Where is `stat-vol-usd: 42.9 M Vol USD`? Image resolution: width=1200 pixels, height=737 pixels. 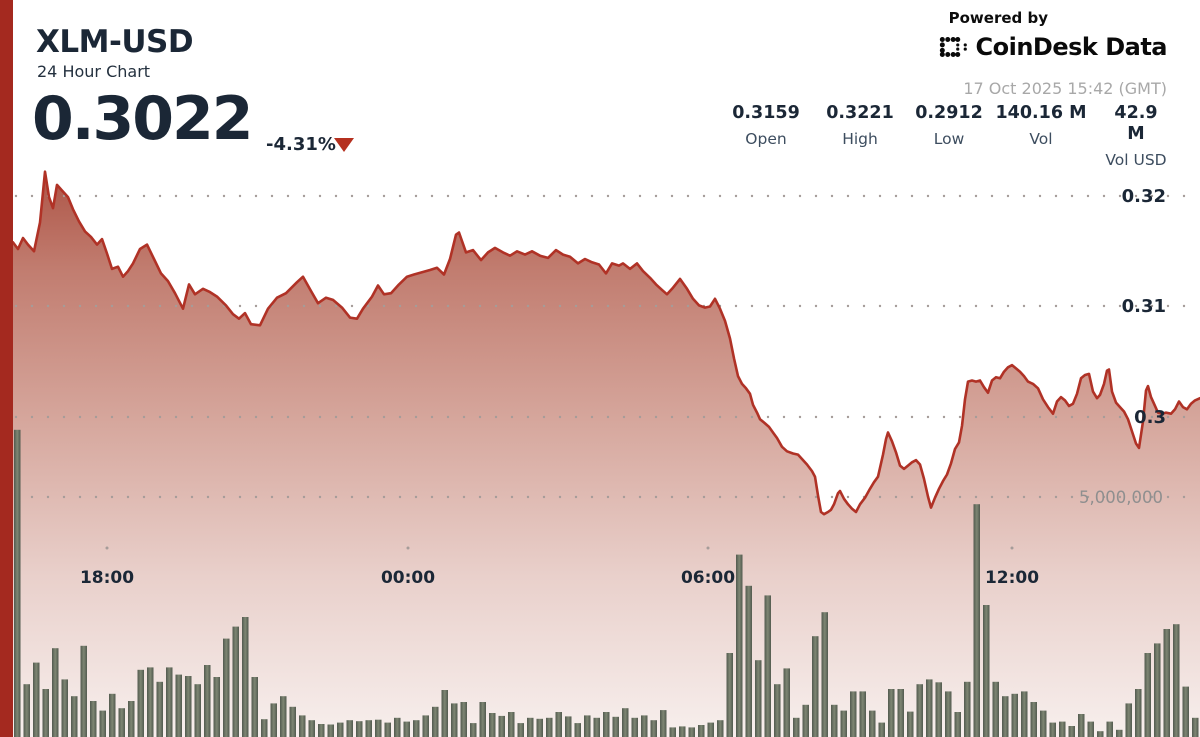
stat-vol-usd: 42.9 M Vol USD is located at coordinates (1136, 136).